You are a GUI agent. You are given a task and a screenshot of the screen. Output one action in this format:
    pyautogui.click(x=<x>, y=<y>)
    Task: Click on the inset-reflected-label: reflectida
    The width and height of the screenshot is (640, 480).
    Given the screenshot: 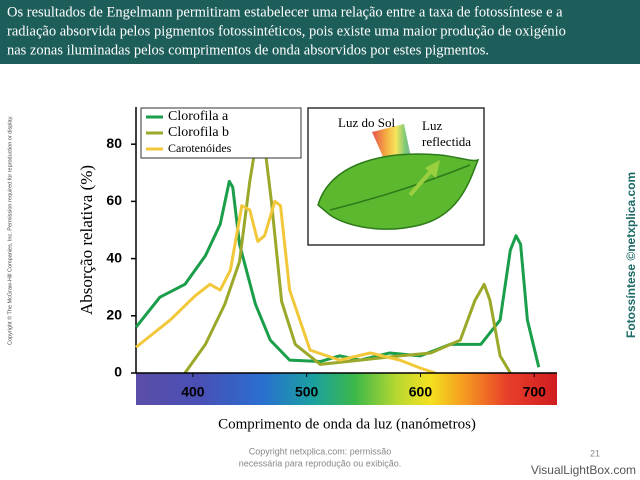 What is the action you would take?
    pyautogui.click(x=446, y=141)
    